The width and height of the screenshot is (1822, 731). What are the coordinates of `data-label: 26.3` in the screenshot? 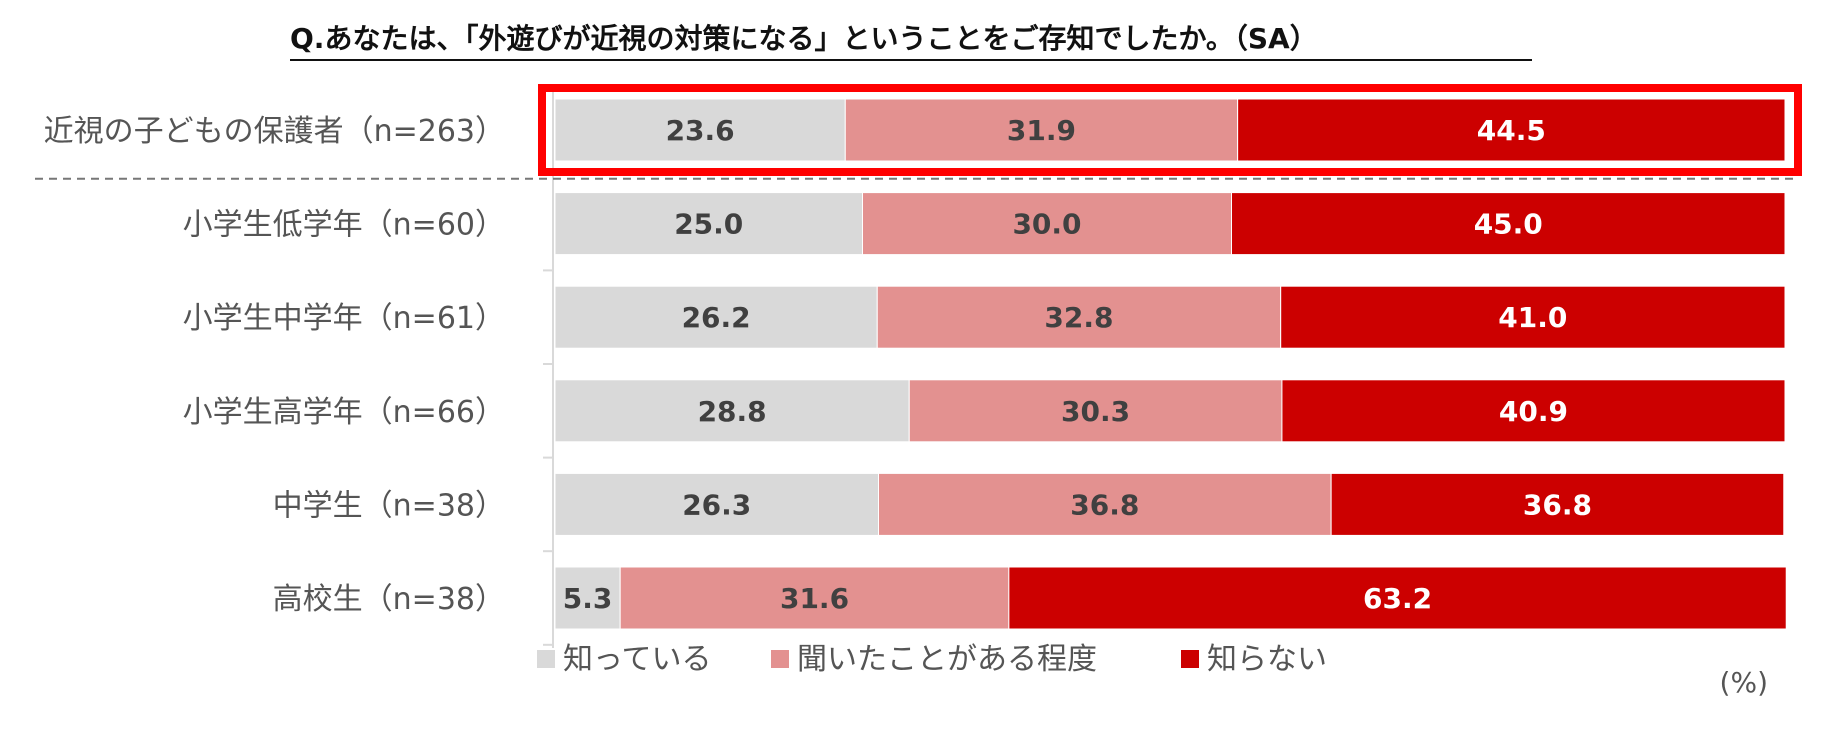 It's located at (716, 504).